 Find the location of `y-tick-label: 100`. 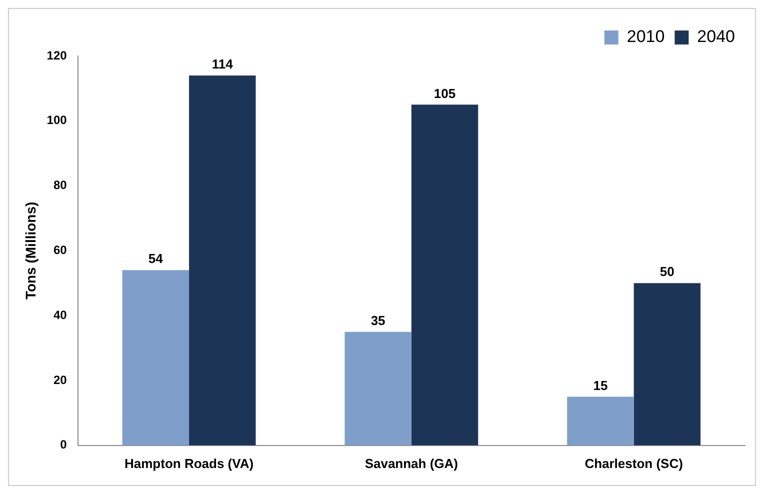

y-tick-label: 100 is located at coordinates (57, 120).